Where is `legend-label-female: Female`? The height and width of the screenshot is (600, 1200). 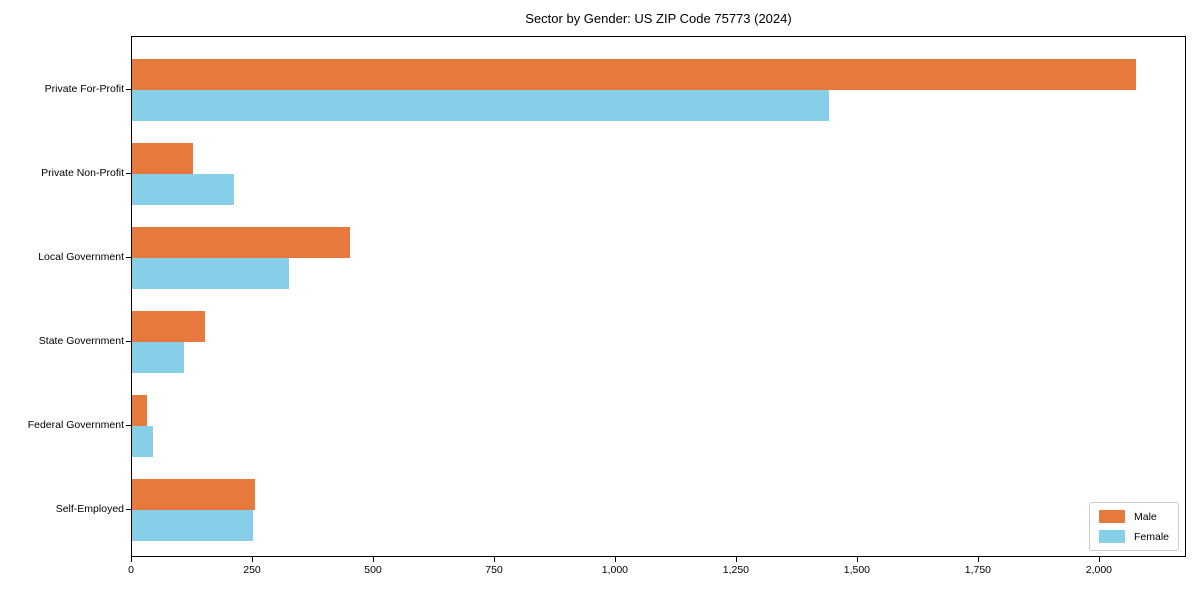 legend-label-female: Female is located at coordinates (1151, 536).